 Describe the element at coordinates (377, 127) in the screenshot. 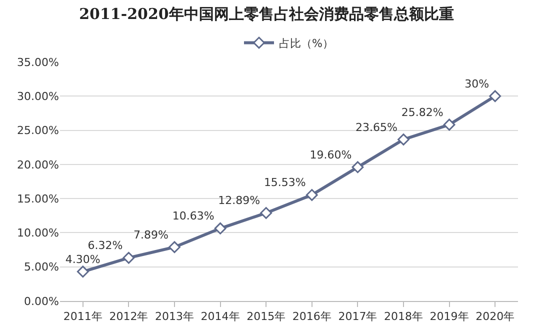

I see `data-label: 23.65%` at that location.